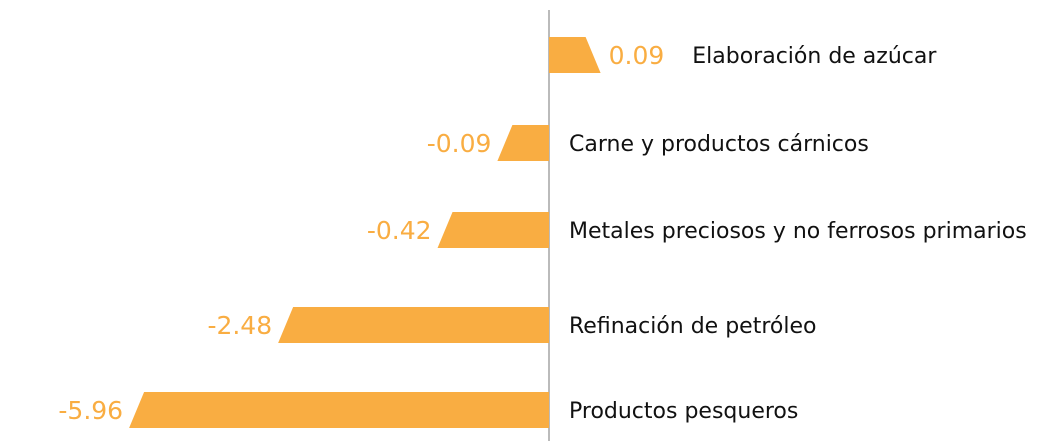 This screenshot has width=1064, height=441. What do you see at coordinates (239, 325) in the screenshot?
I see `value-label: -2.48` at bounding box center [239, 325].